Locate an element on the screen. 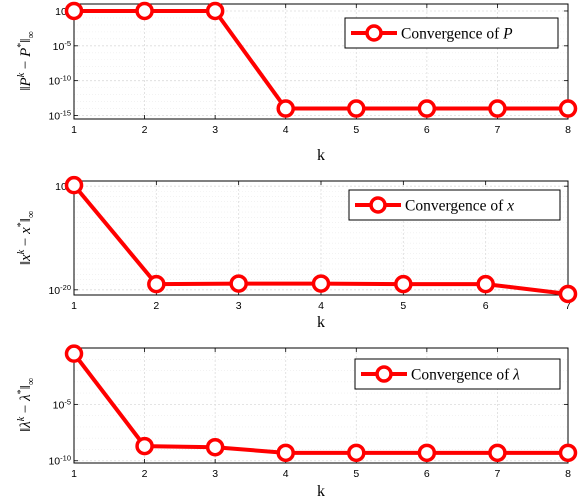 The width and height of the screenshot is (582, 502). x-tick-label: 8 is located at coordinates (568, 130).